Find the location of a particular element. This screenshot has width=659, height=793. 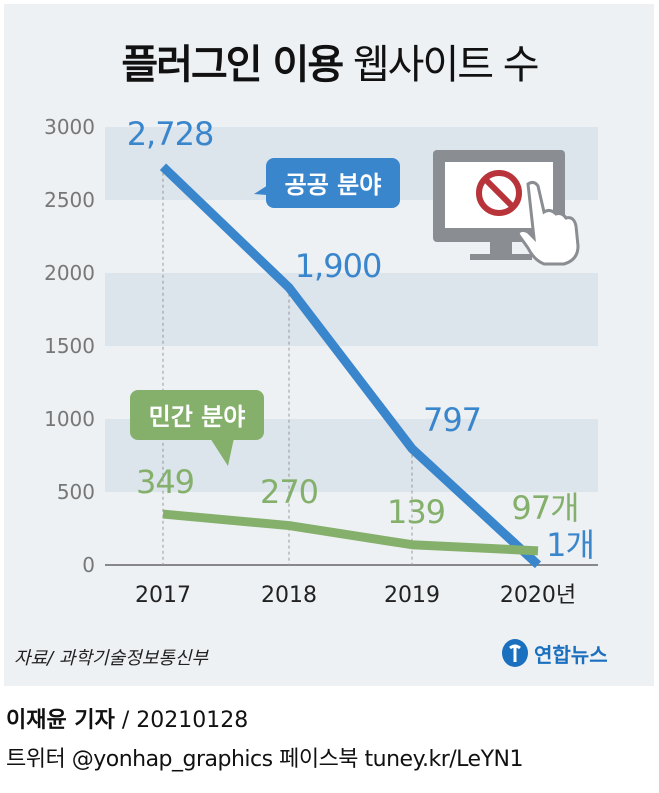

y-tick-label: 1000 is located at coordinates (69, 419).